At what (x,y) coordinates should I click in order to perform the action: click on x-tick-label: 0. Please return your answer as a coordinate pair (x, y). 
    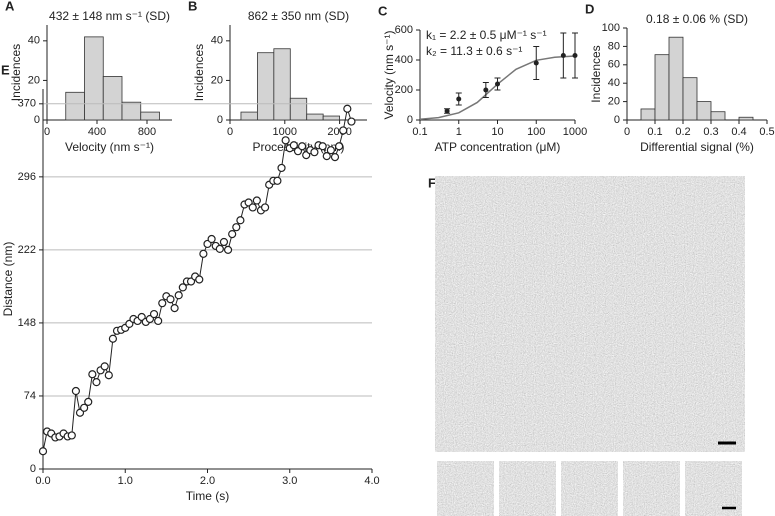
    Looking at the image, I should click on (230, 132).